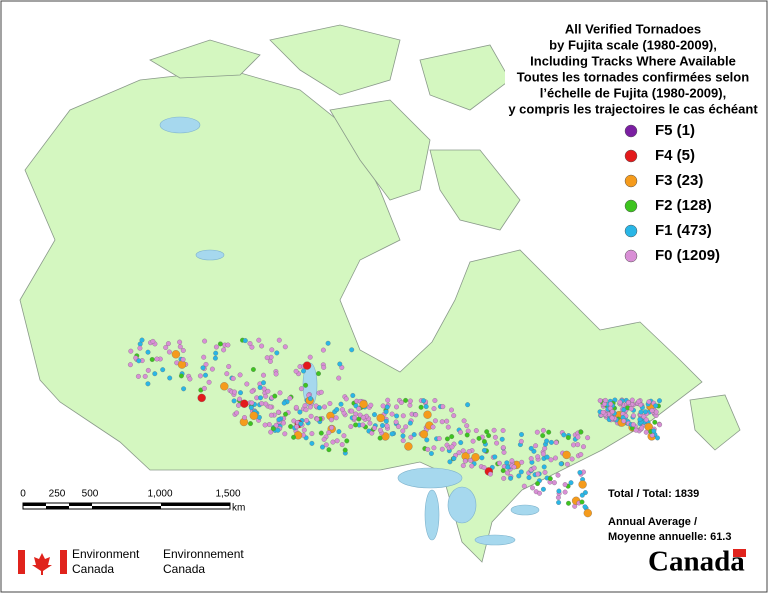  What do you see at coordinates (106, 554) in the screenshot?
I see `agency-en: Environment` at bounding box center [106, 554].